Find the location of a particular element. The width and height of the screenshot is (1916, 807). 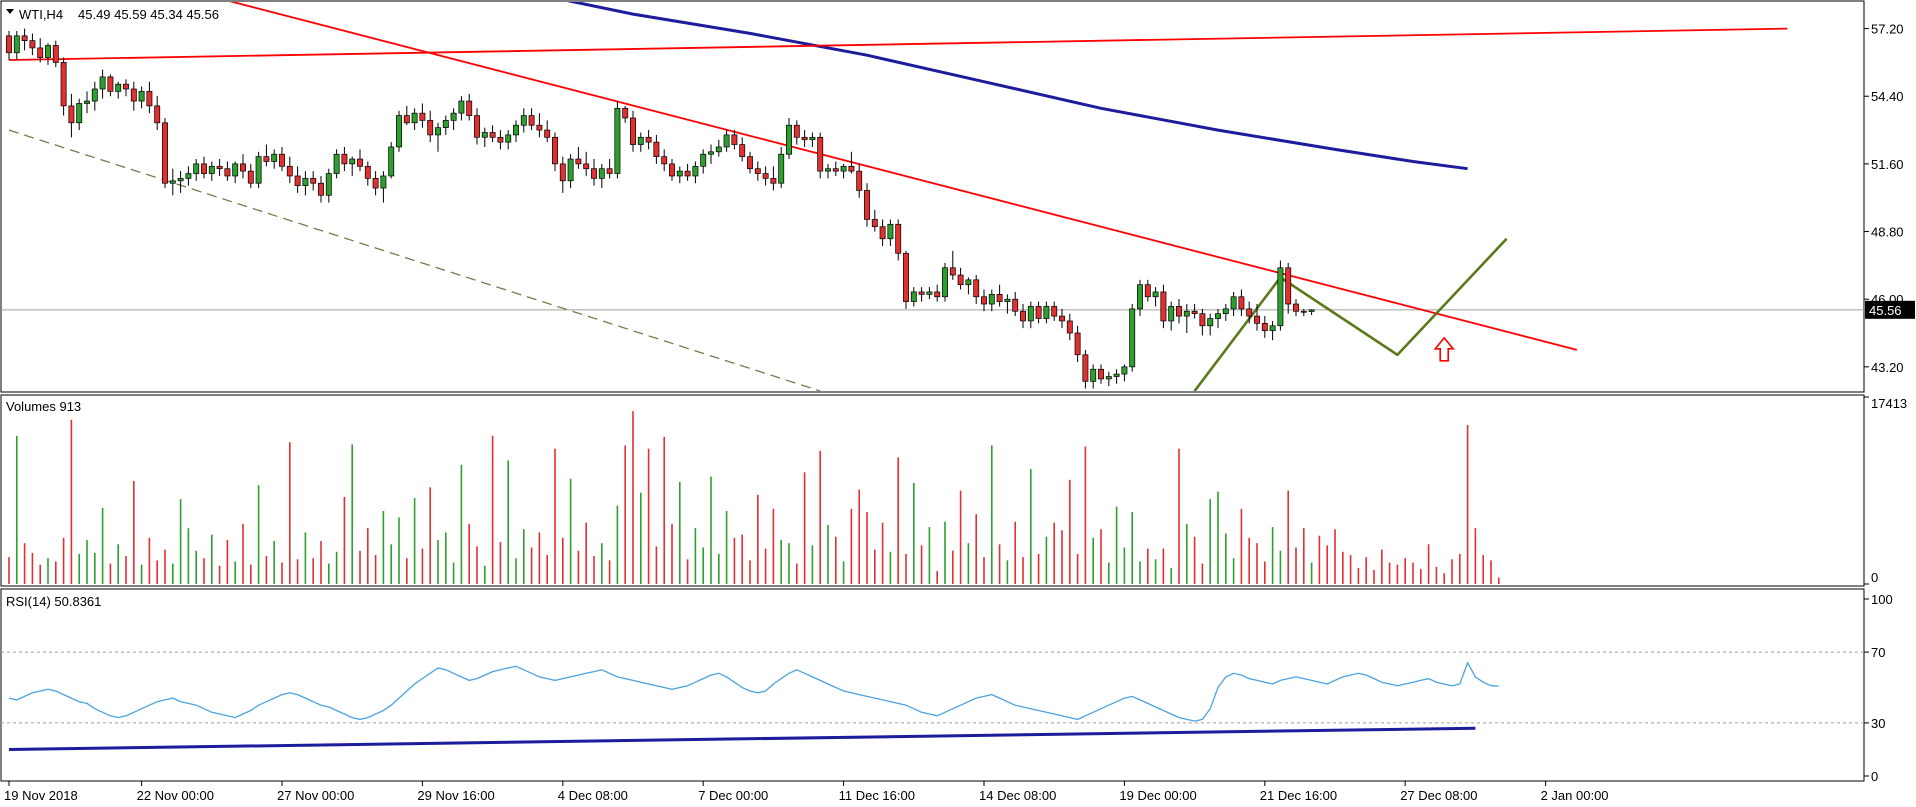

price-tick-label: 48.80 is located at coordinates (1887, 232).